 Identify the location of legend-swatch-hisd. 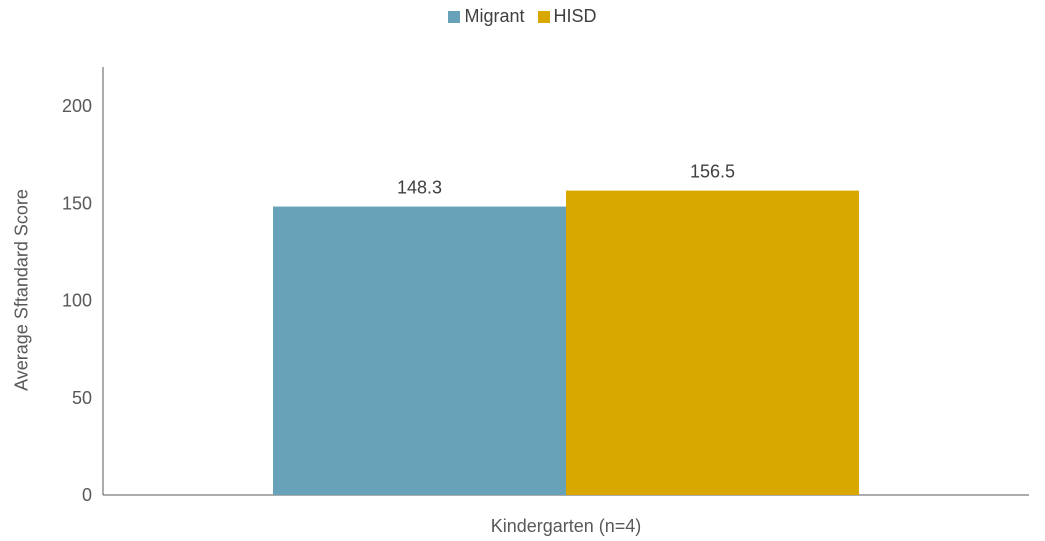
(543, 16).